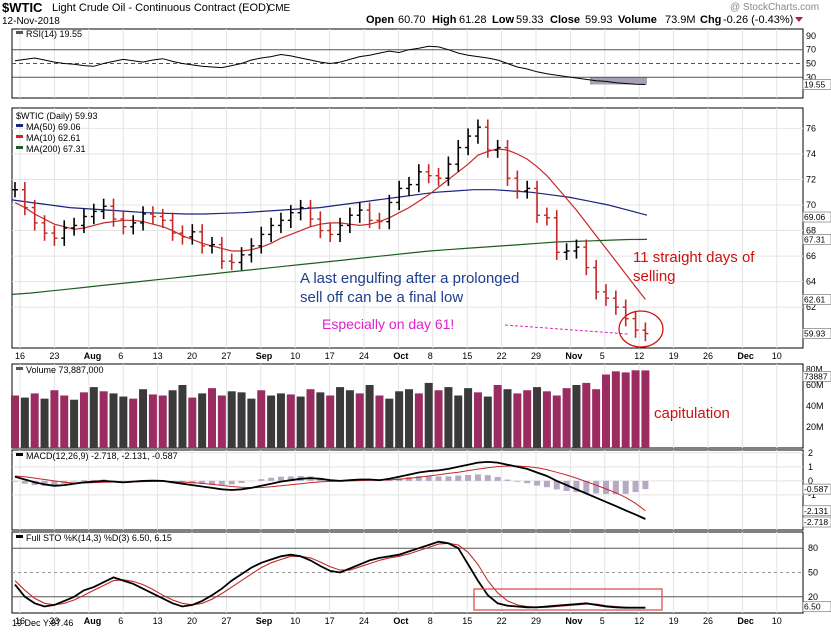  I want to click on rsi-legend-swatch, so click(19, 32).